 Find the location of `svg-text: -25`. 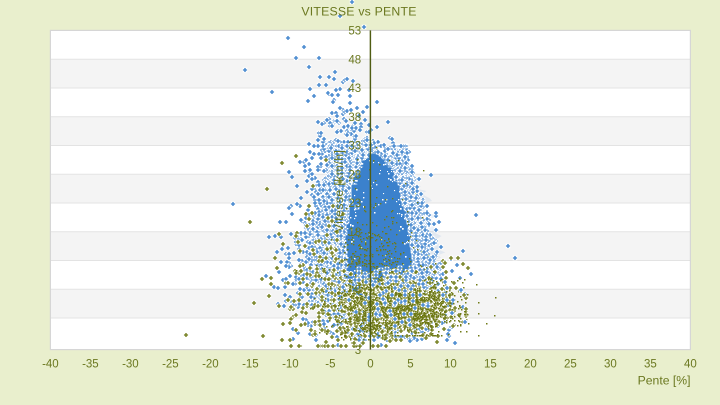

svg-text: -25 is located at coordinates (170, 365).